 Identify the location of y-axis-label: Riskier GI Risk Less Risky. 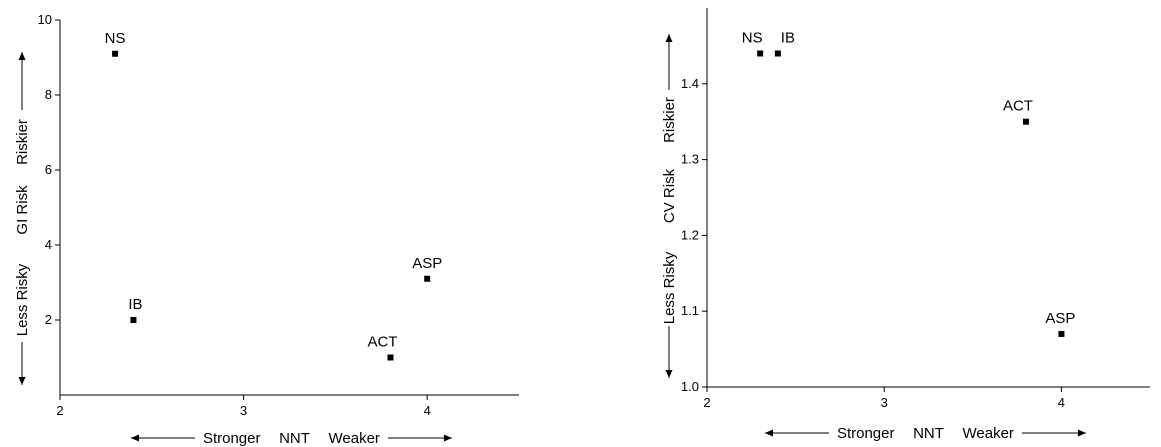
(22, 218).